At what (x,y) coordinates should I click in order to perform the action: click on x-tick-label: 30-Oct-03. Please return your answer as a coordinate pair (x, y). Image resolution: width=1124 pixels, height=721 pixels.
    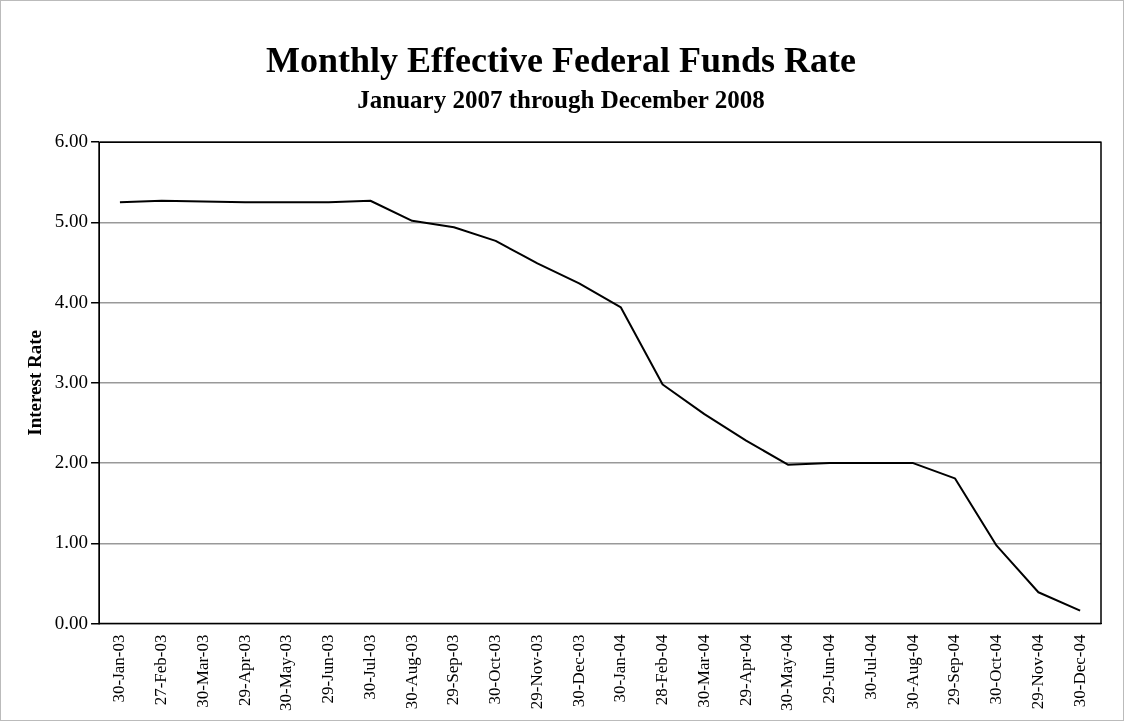
    Looking at the image, I should click on (495, 669).